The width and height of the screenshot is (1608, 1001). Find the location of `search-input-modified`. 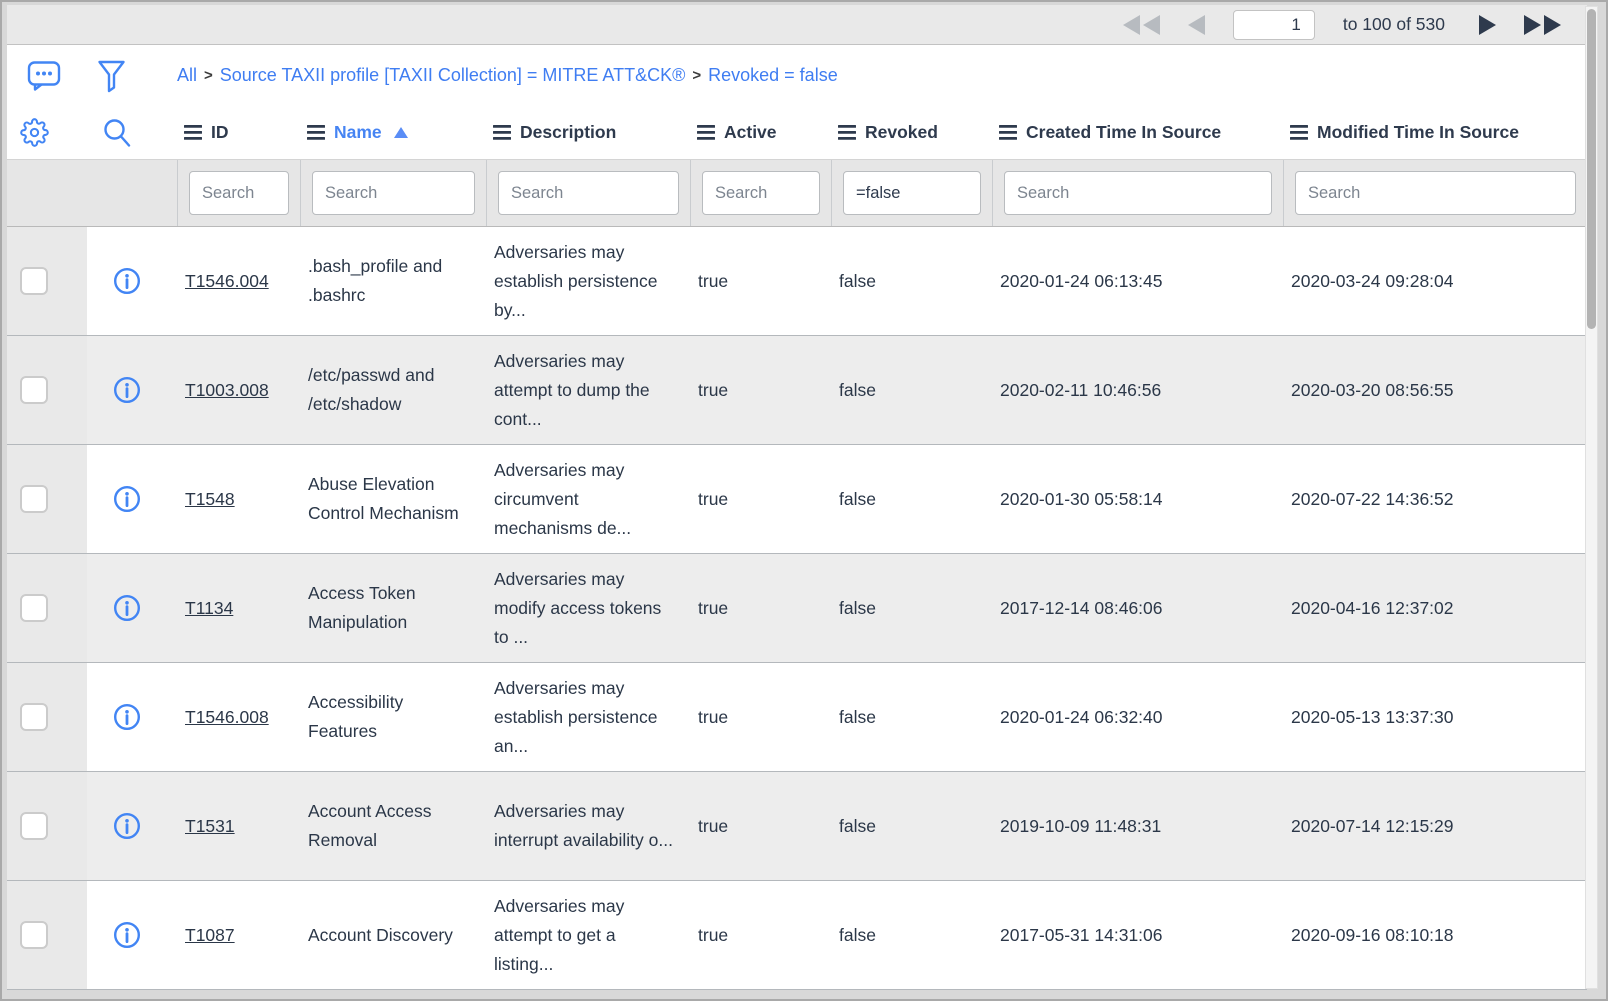

search-input-modified is located at coordinates (1435, 193).